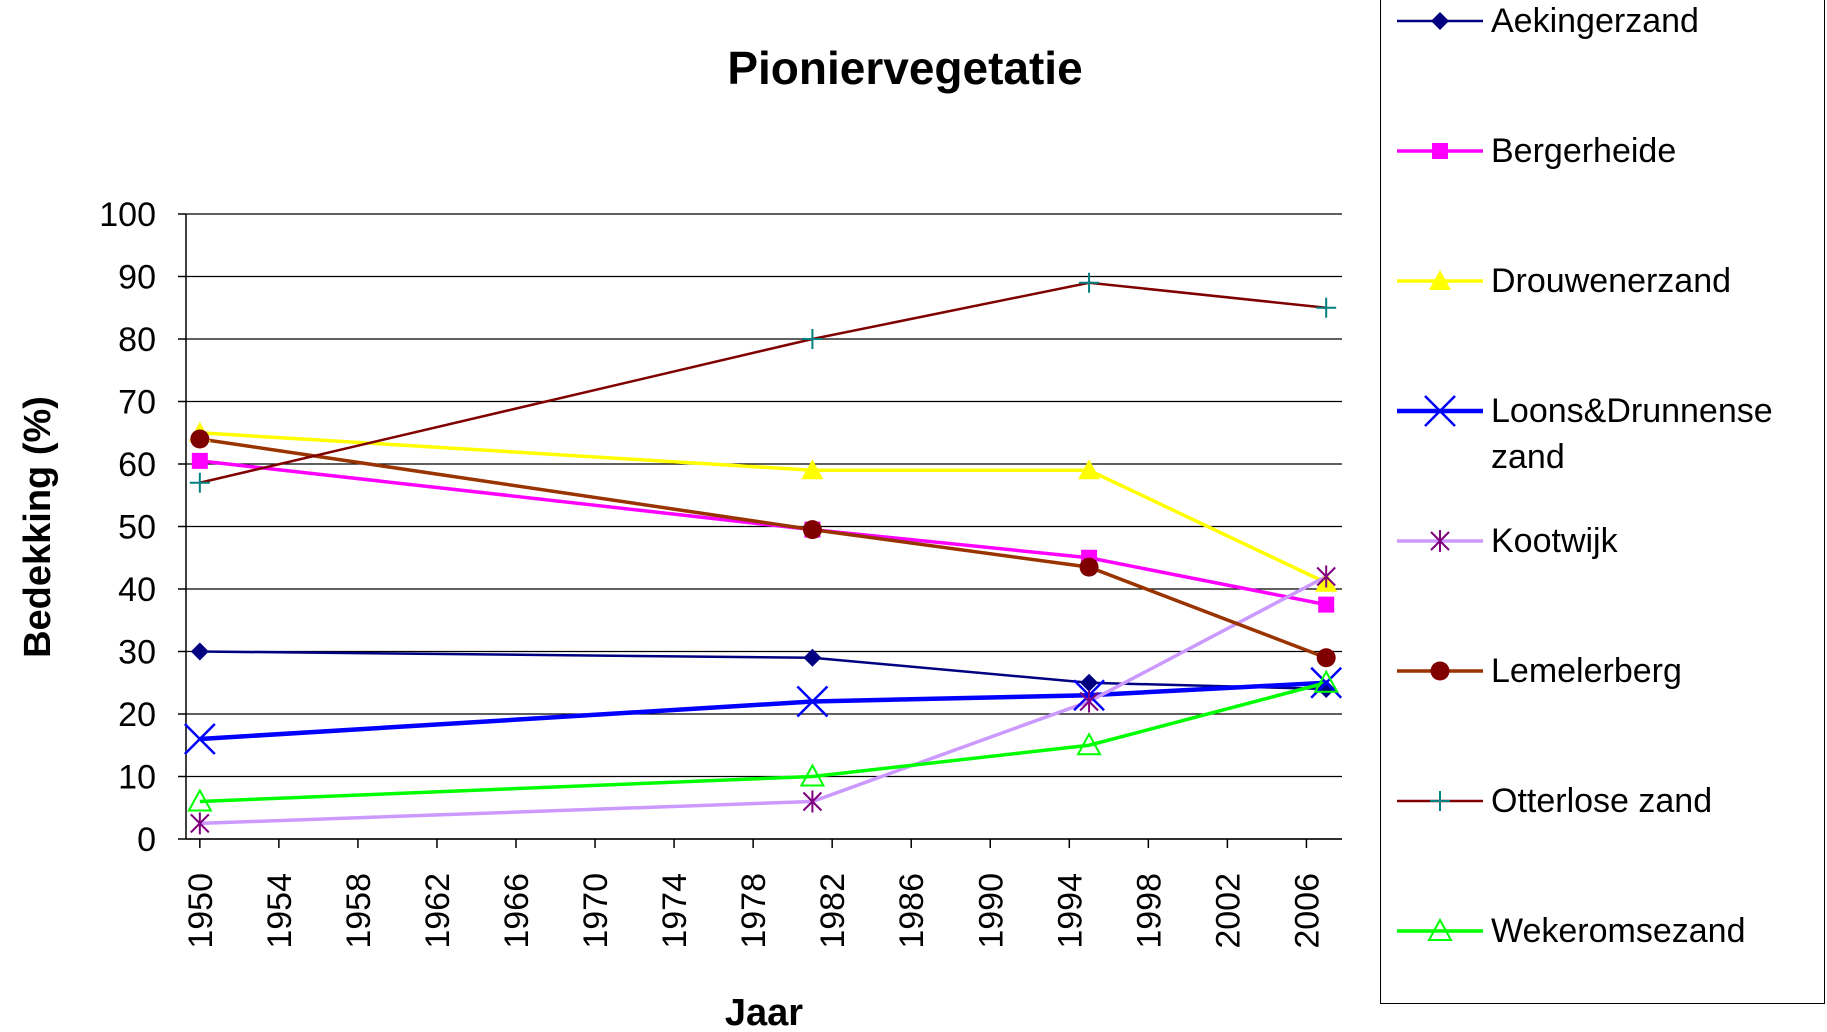  What do you see at coordinates (1618, 931) in the screenshot?
I see `legend-label: Wekeromsezand` at bounding box center [1618, 931].